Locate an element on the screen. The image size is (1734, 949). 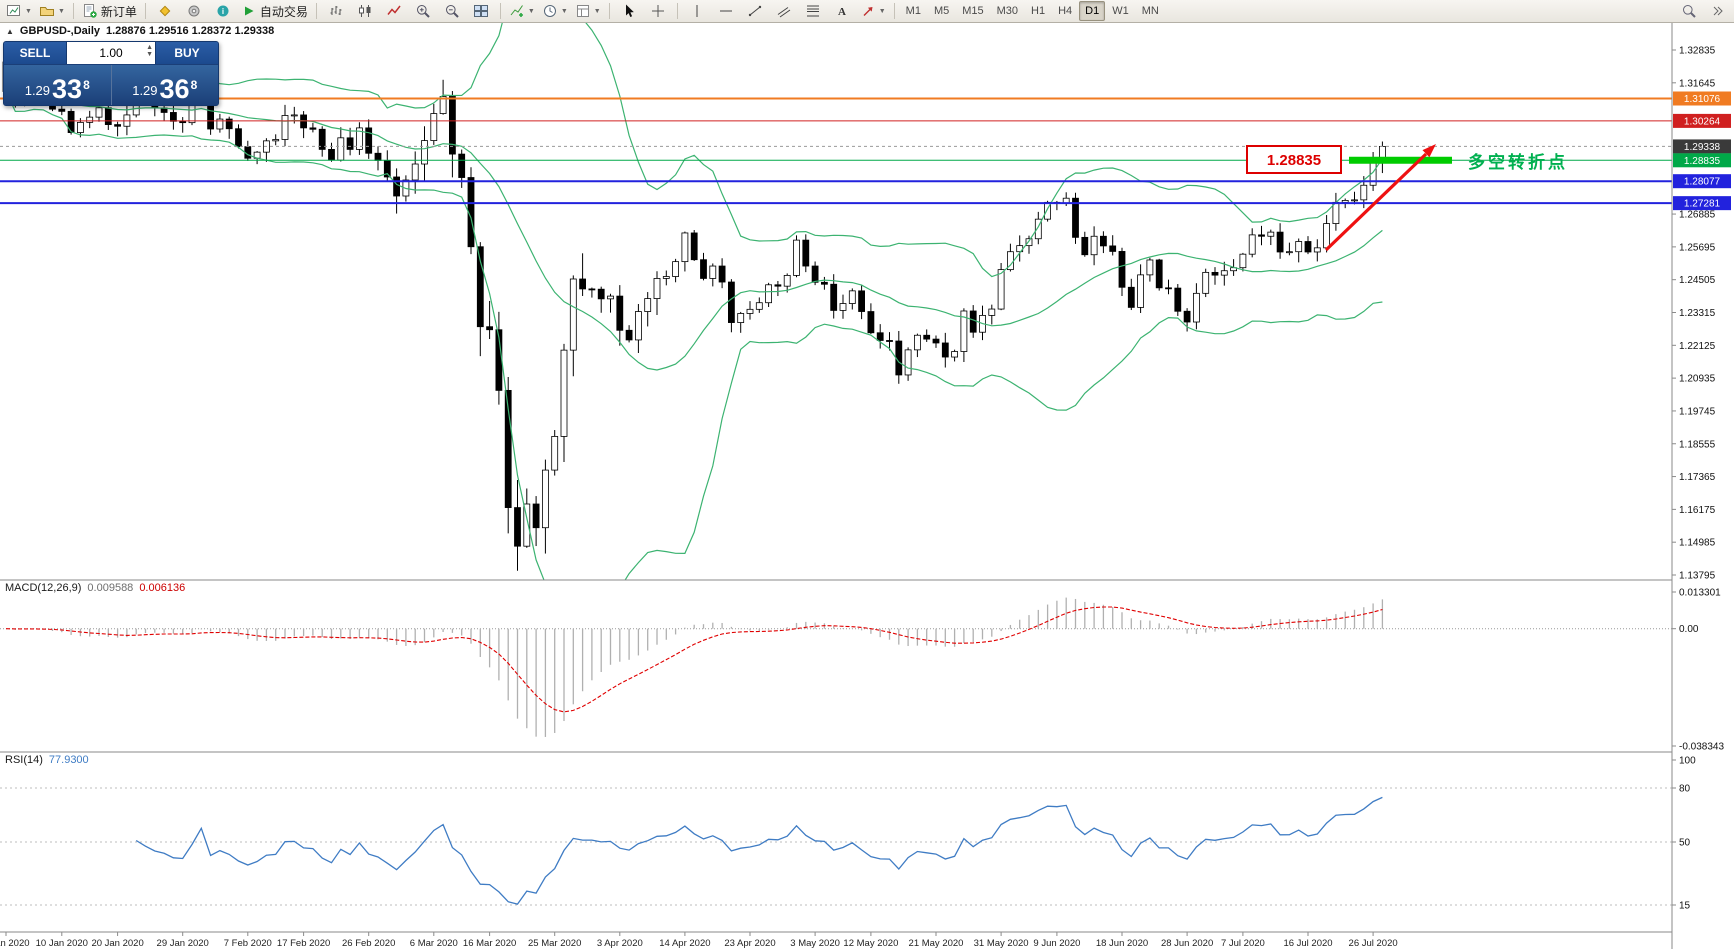
trade-panel-header: SELL 1.00 ▲ ▼ BUY is located at coordinates (111, 53).